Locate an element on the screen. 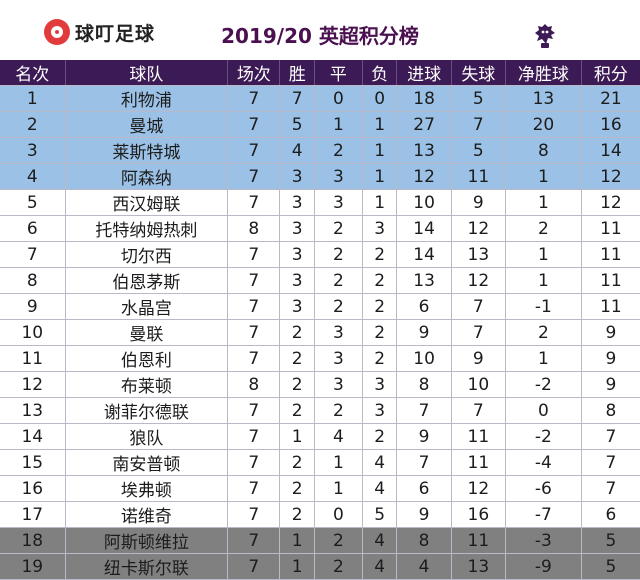 The width and height of the screenshot is (640, 580). table-row: 19 纽卡斯尔联 7 1 2 4 4 13 -9 5 is located at coordinates (320, 566).